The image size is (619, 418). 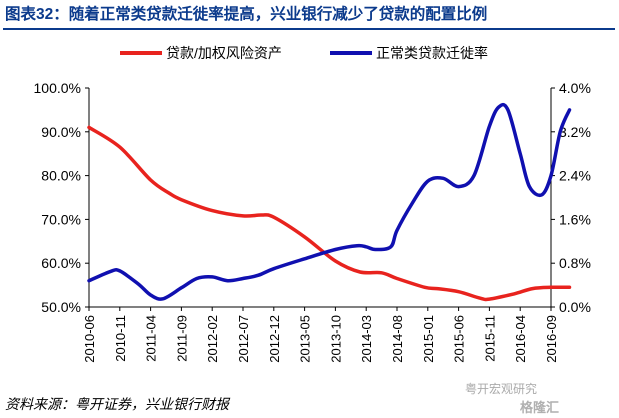 I want to click on y-right-tick-label: 2.4%, so click(x=575, y=176).